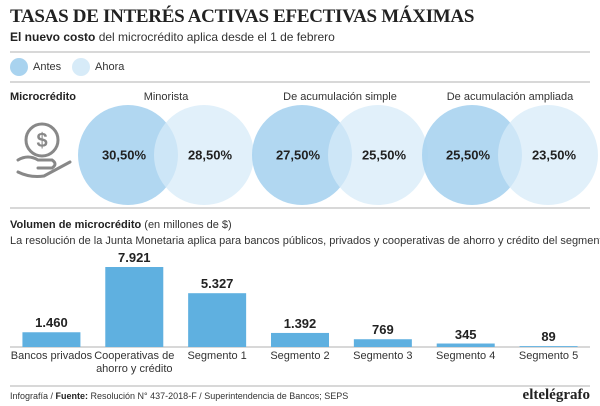  What do you see at coordinates (47, 67) in the screenshot?
I see `legend-label: Antes` at bounding box center [47, 67].